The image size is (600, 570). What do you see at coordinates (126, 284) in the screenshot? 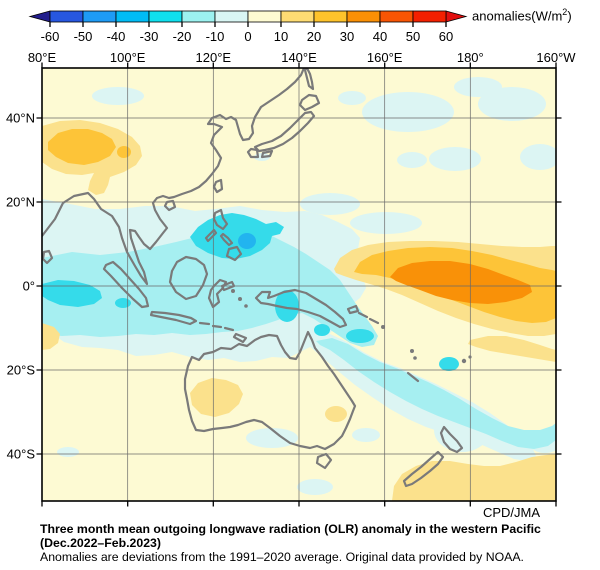
I see `sumatra-coastline` at bounding box center [126, 284].